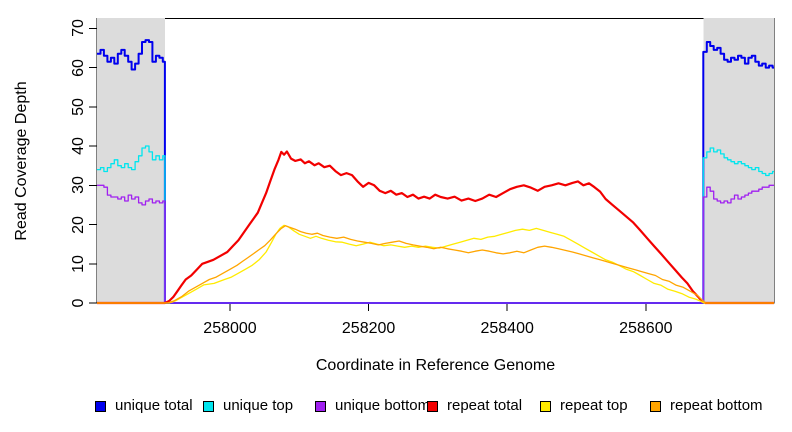 This screenshot has width=792, height=432. What do you see at coordinates (78, 263) in the screenshot?
I see `y-tick-label: 10` at bounding box center [78, 263].